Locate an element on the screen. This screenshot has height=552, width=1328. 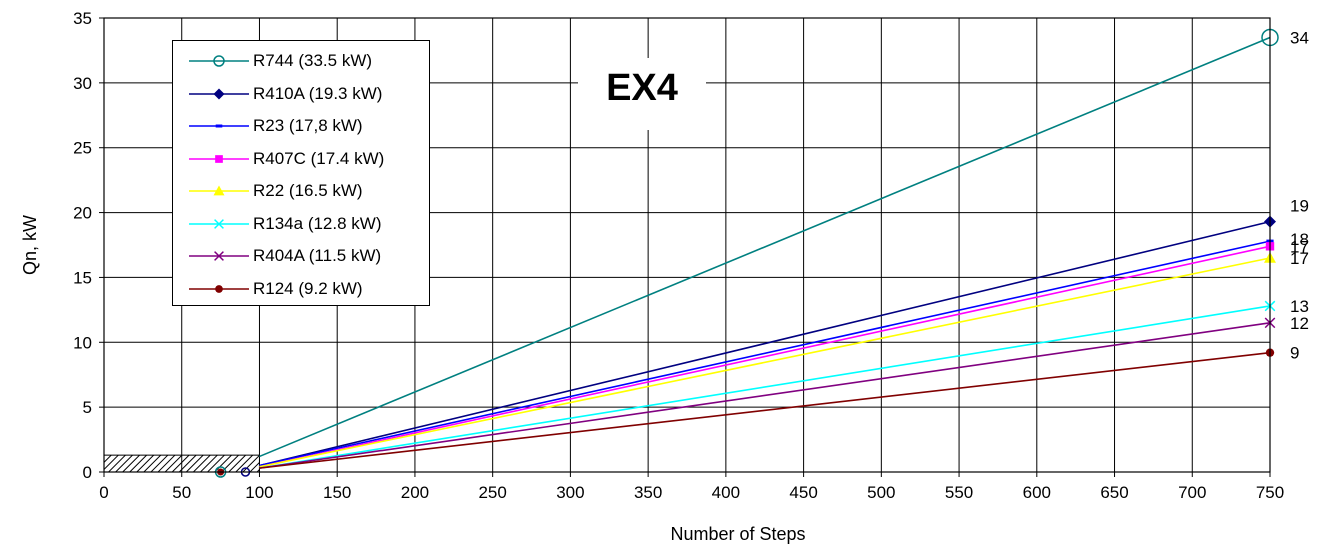
legend-item: R22 (16.5 kW) is located at coordinates (301, 191).